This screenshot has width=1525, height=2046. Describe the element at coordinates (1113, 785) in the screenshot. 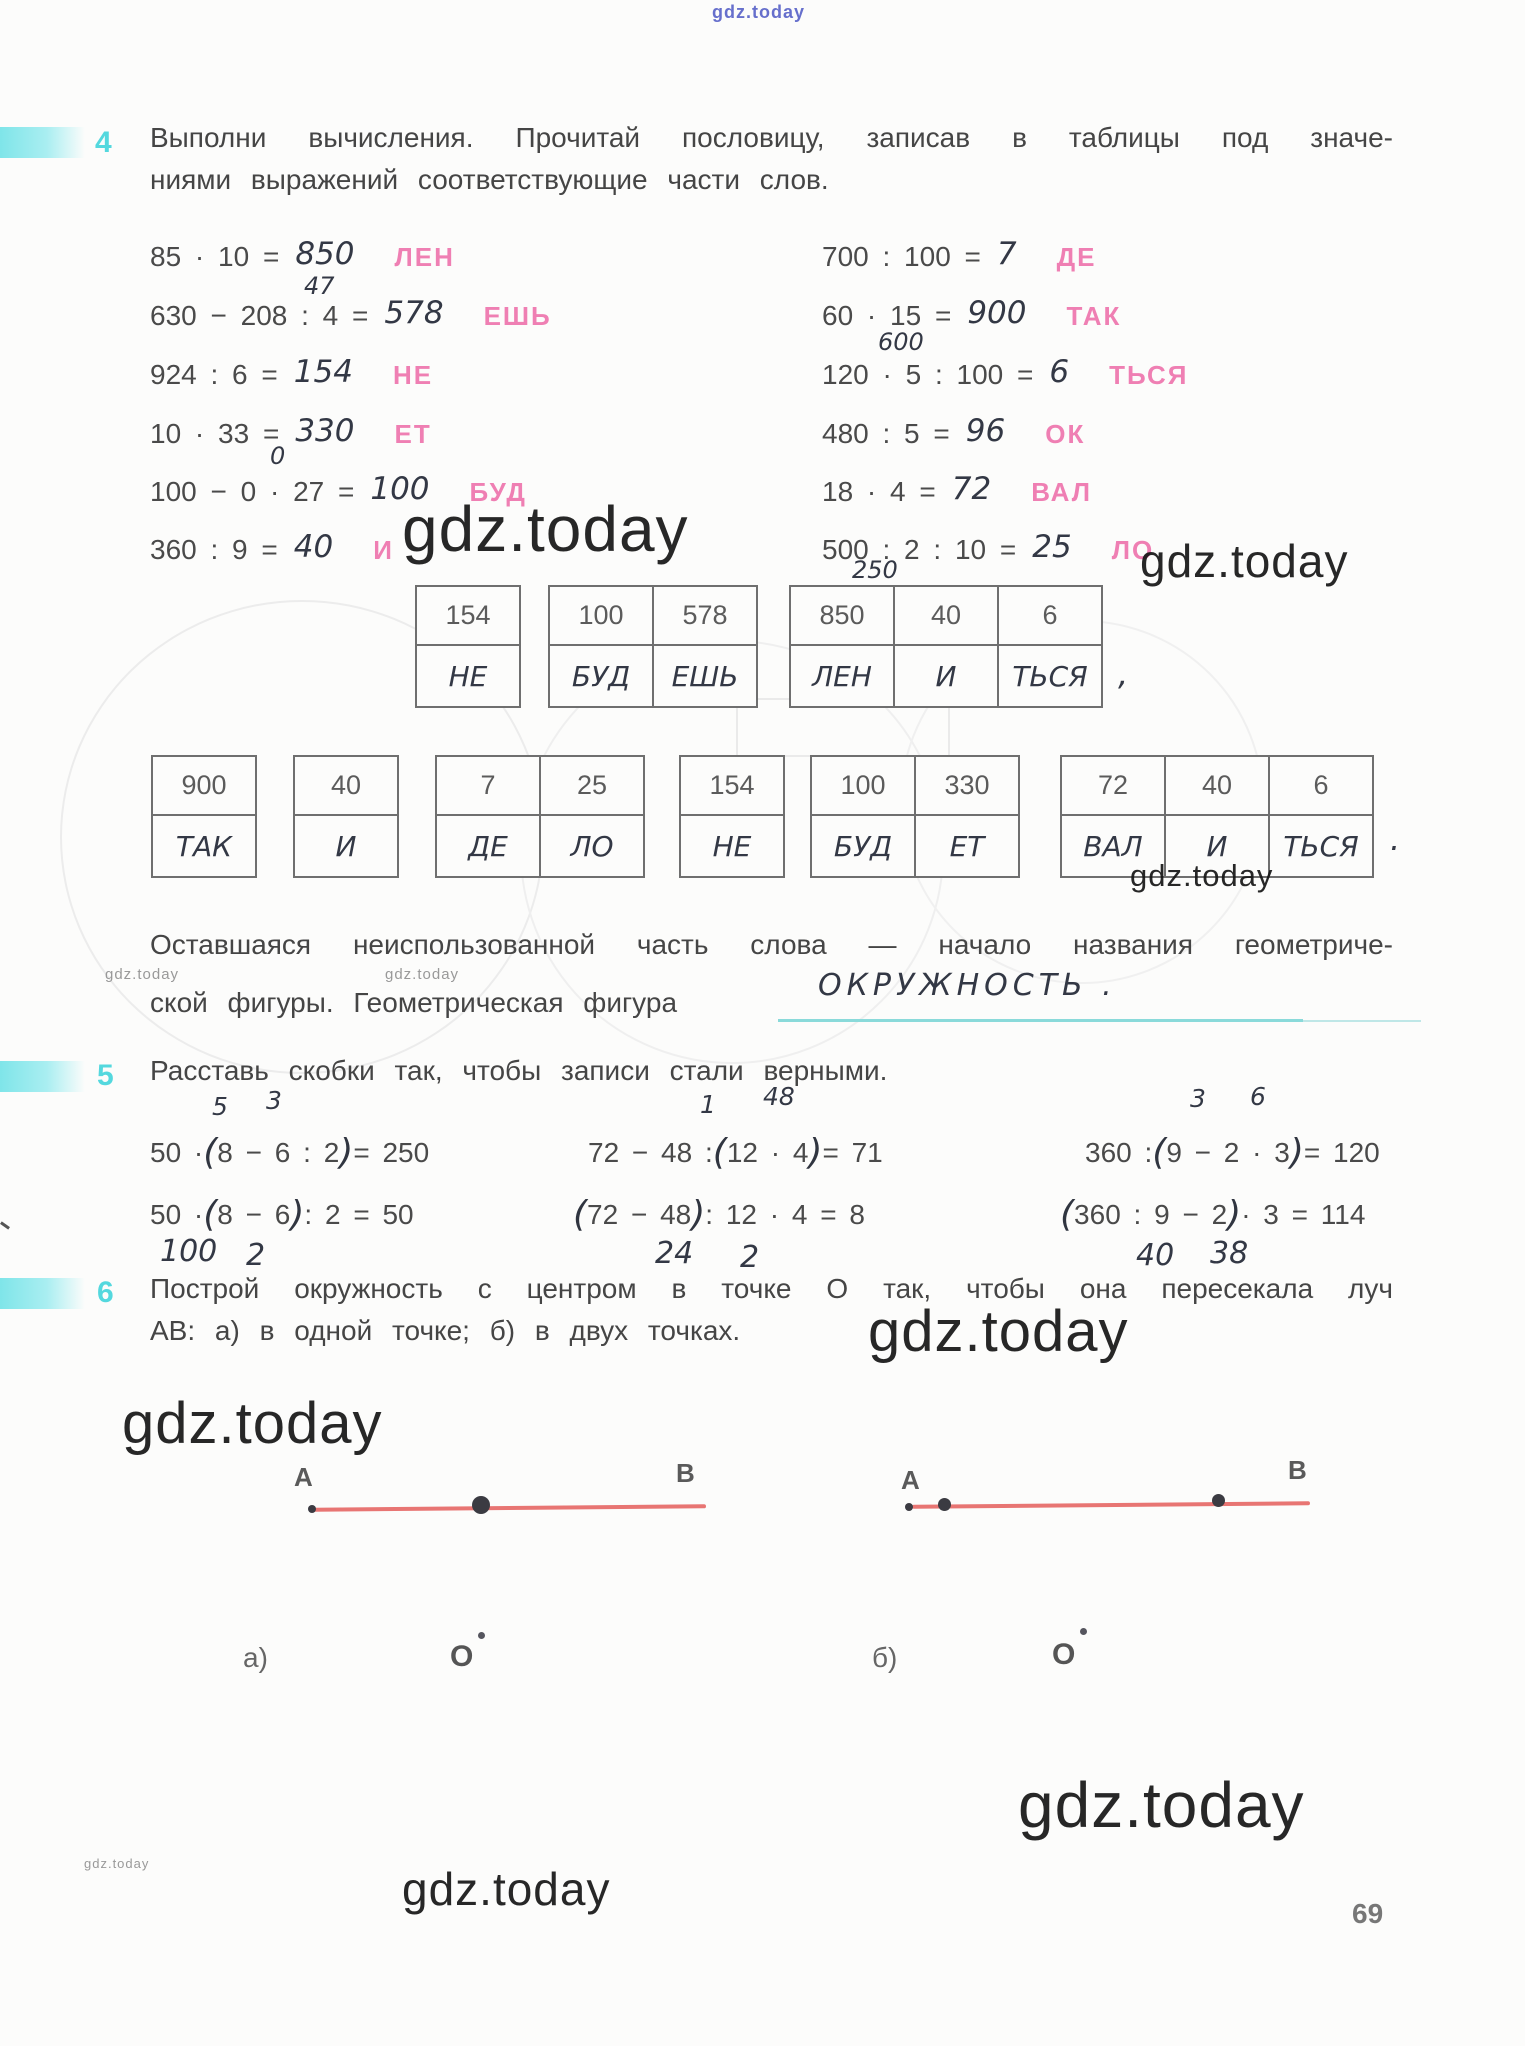

I see `table-value: 72` at that location.